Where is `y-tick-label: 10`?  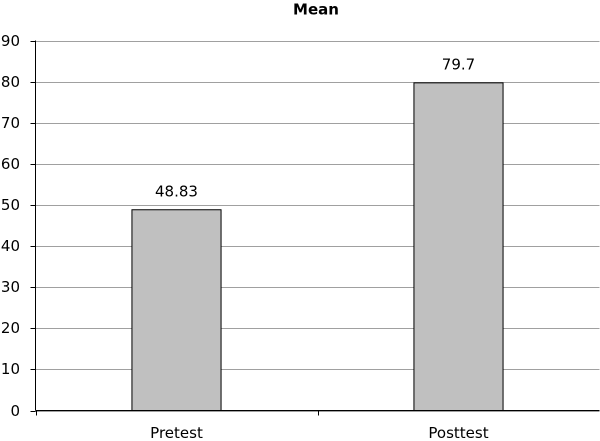
y-tick-label: 10 is located at coordinates (10, 369).